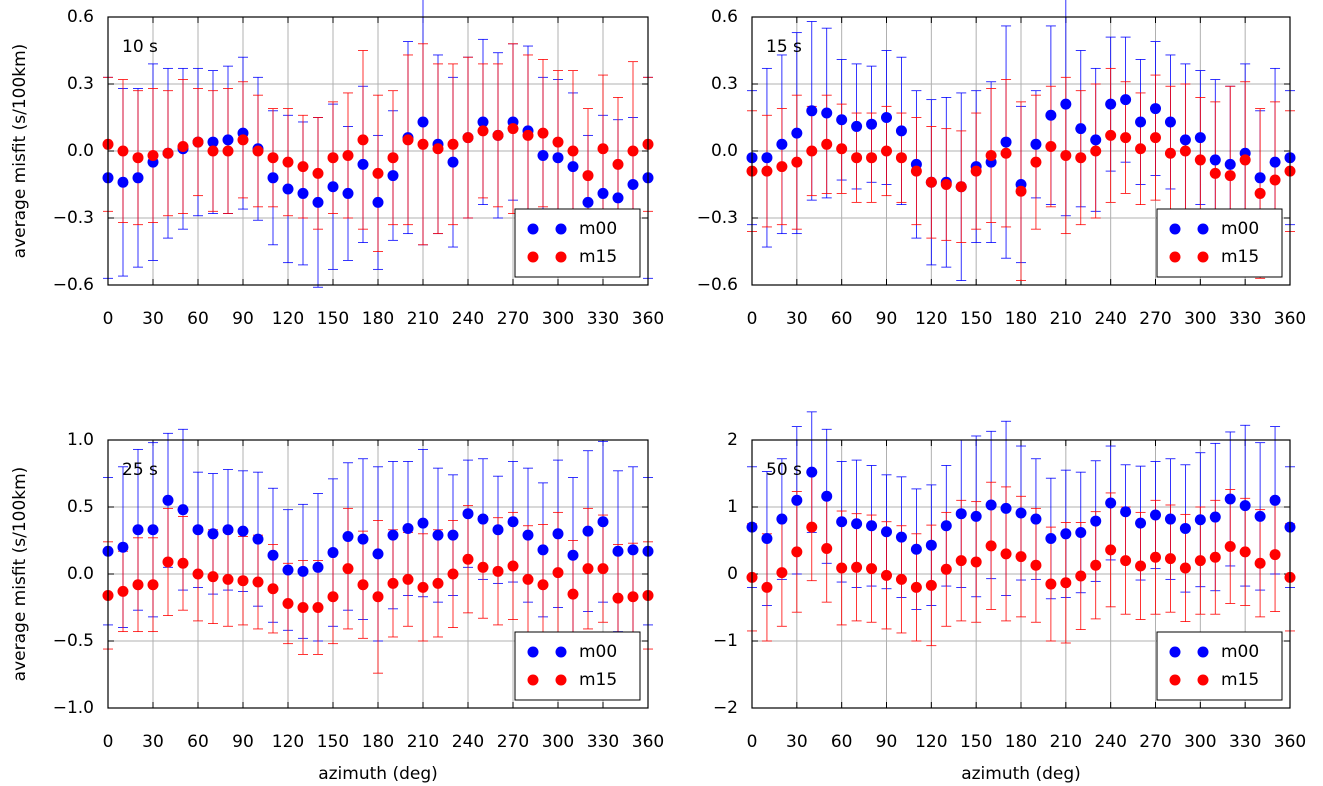 The width and height of the screenshot is (1323, 786). What do you see at coordinates (80, 17) in the screenshot?
I see `y-tick-label: 0.6` at bounding box center [80, 17].